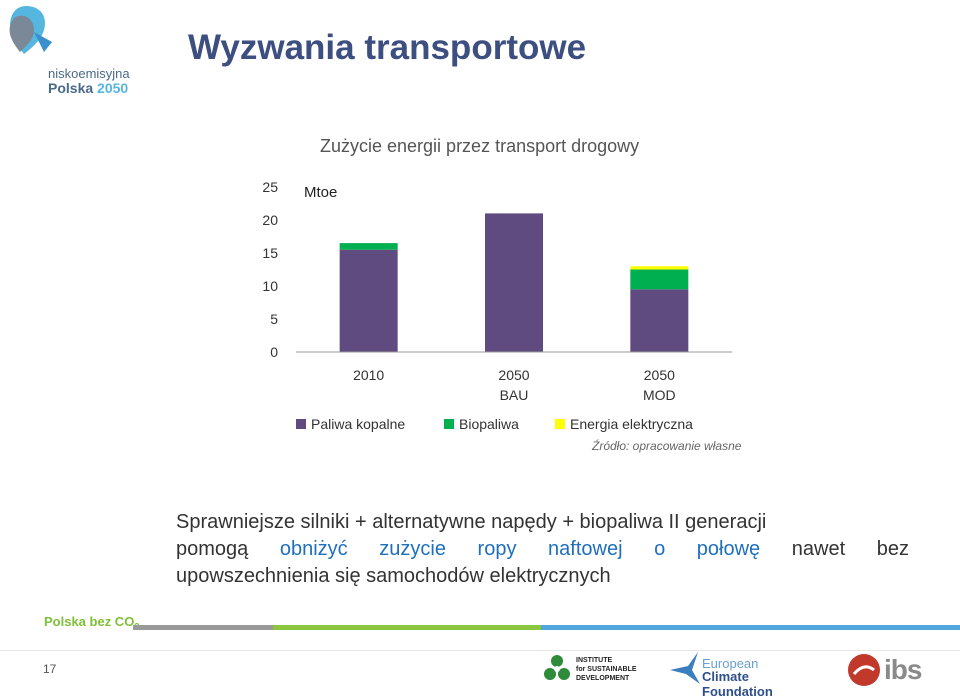 This screenshot has width=960, height=699. I want to click on page-title: Wyzwania transportowe, so click(387, 47).